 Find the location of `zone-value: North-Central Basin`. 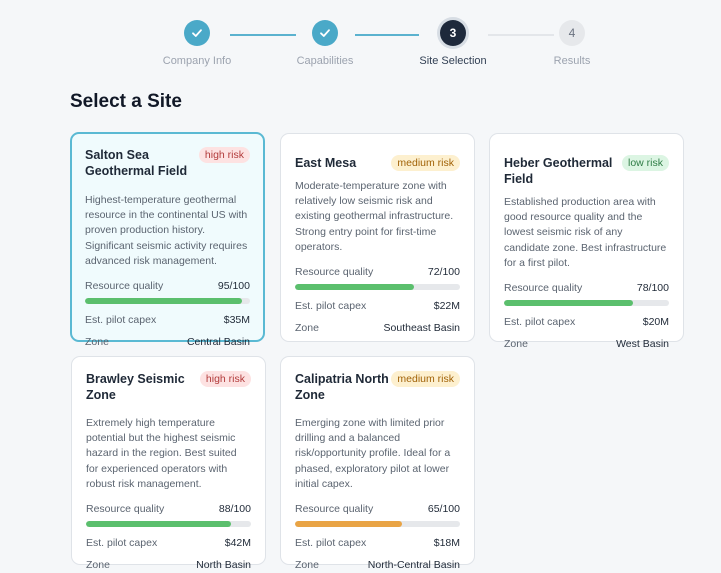

zone-value: North-Central Basin is located at coordinates (413, 565).